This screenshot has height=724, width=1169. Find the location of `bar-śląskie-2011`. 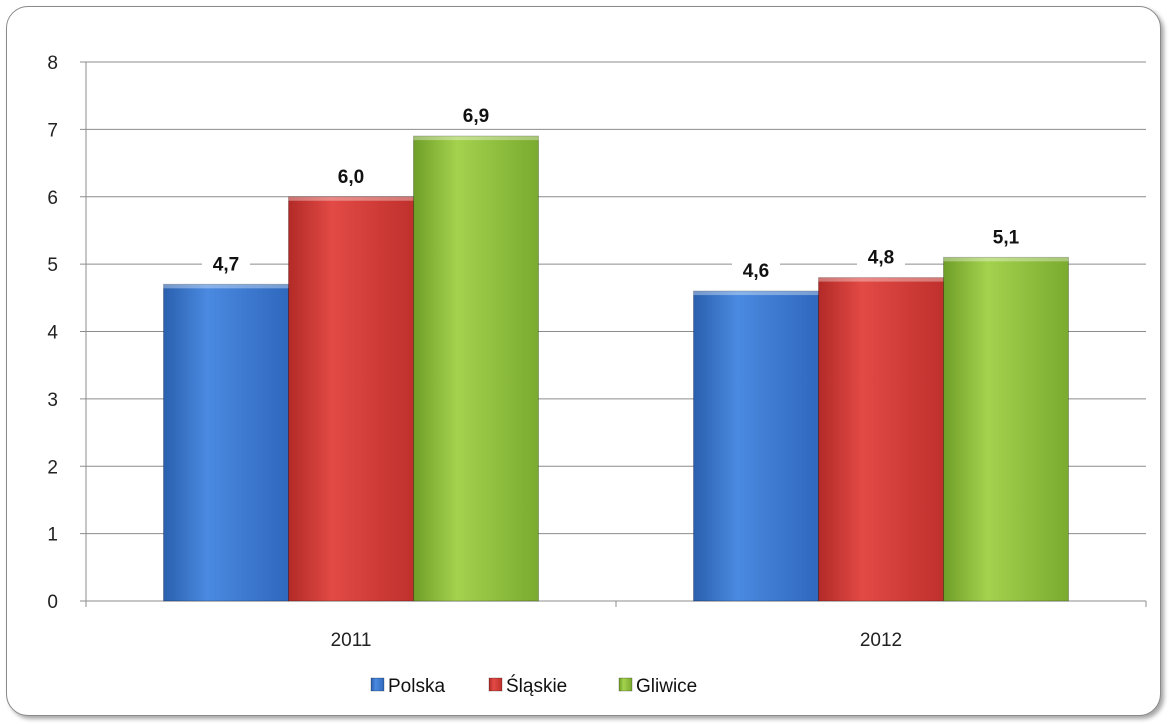

bar-śląskie-2011 is located at coordinates (351, 399).